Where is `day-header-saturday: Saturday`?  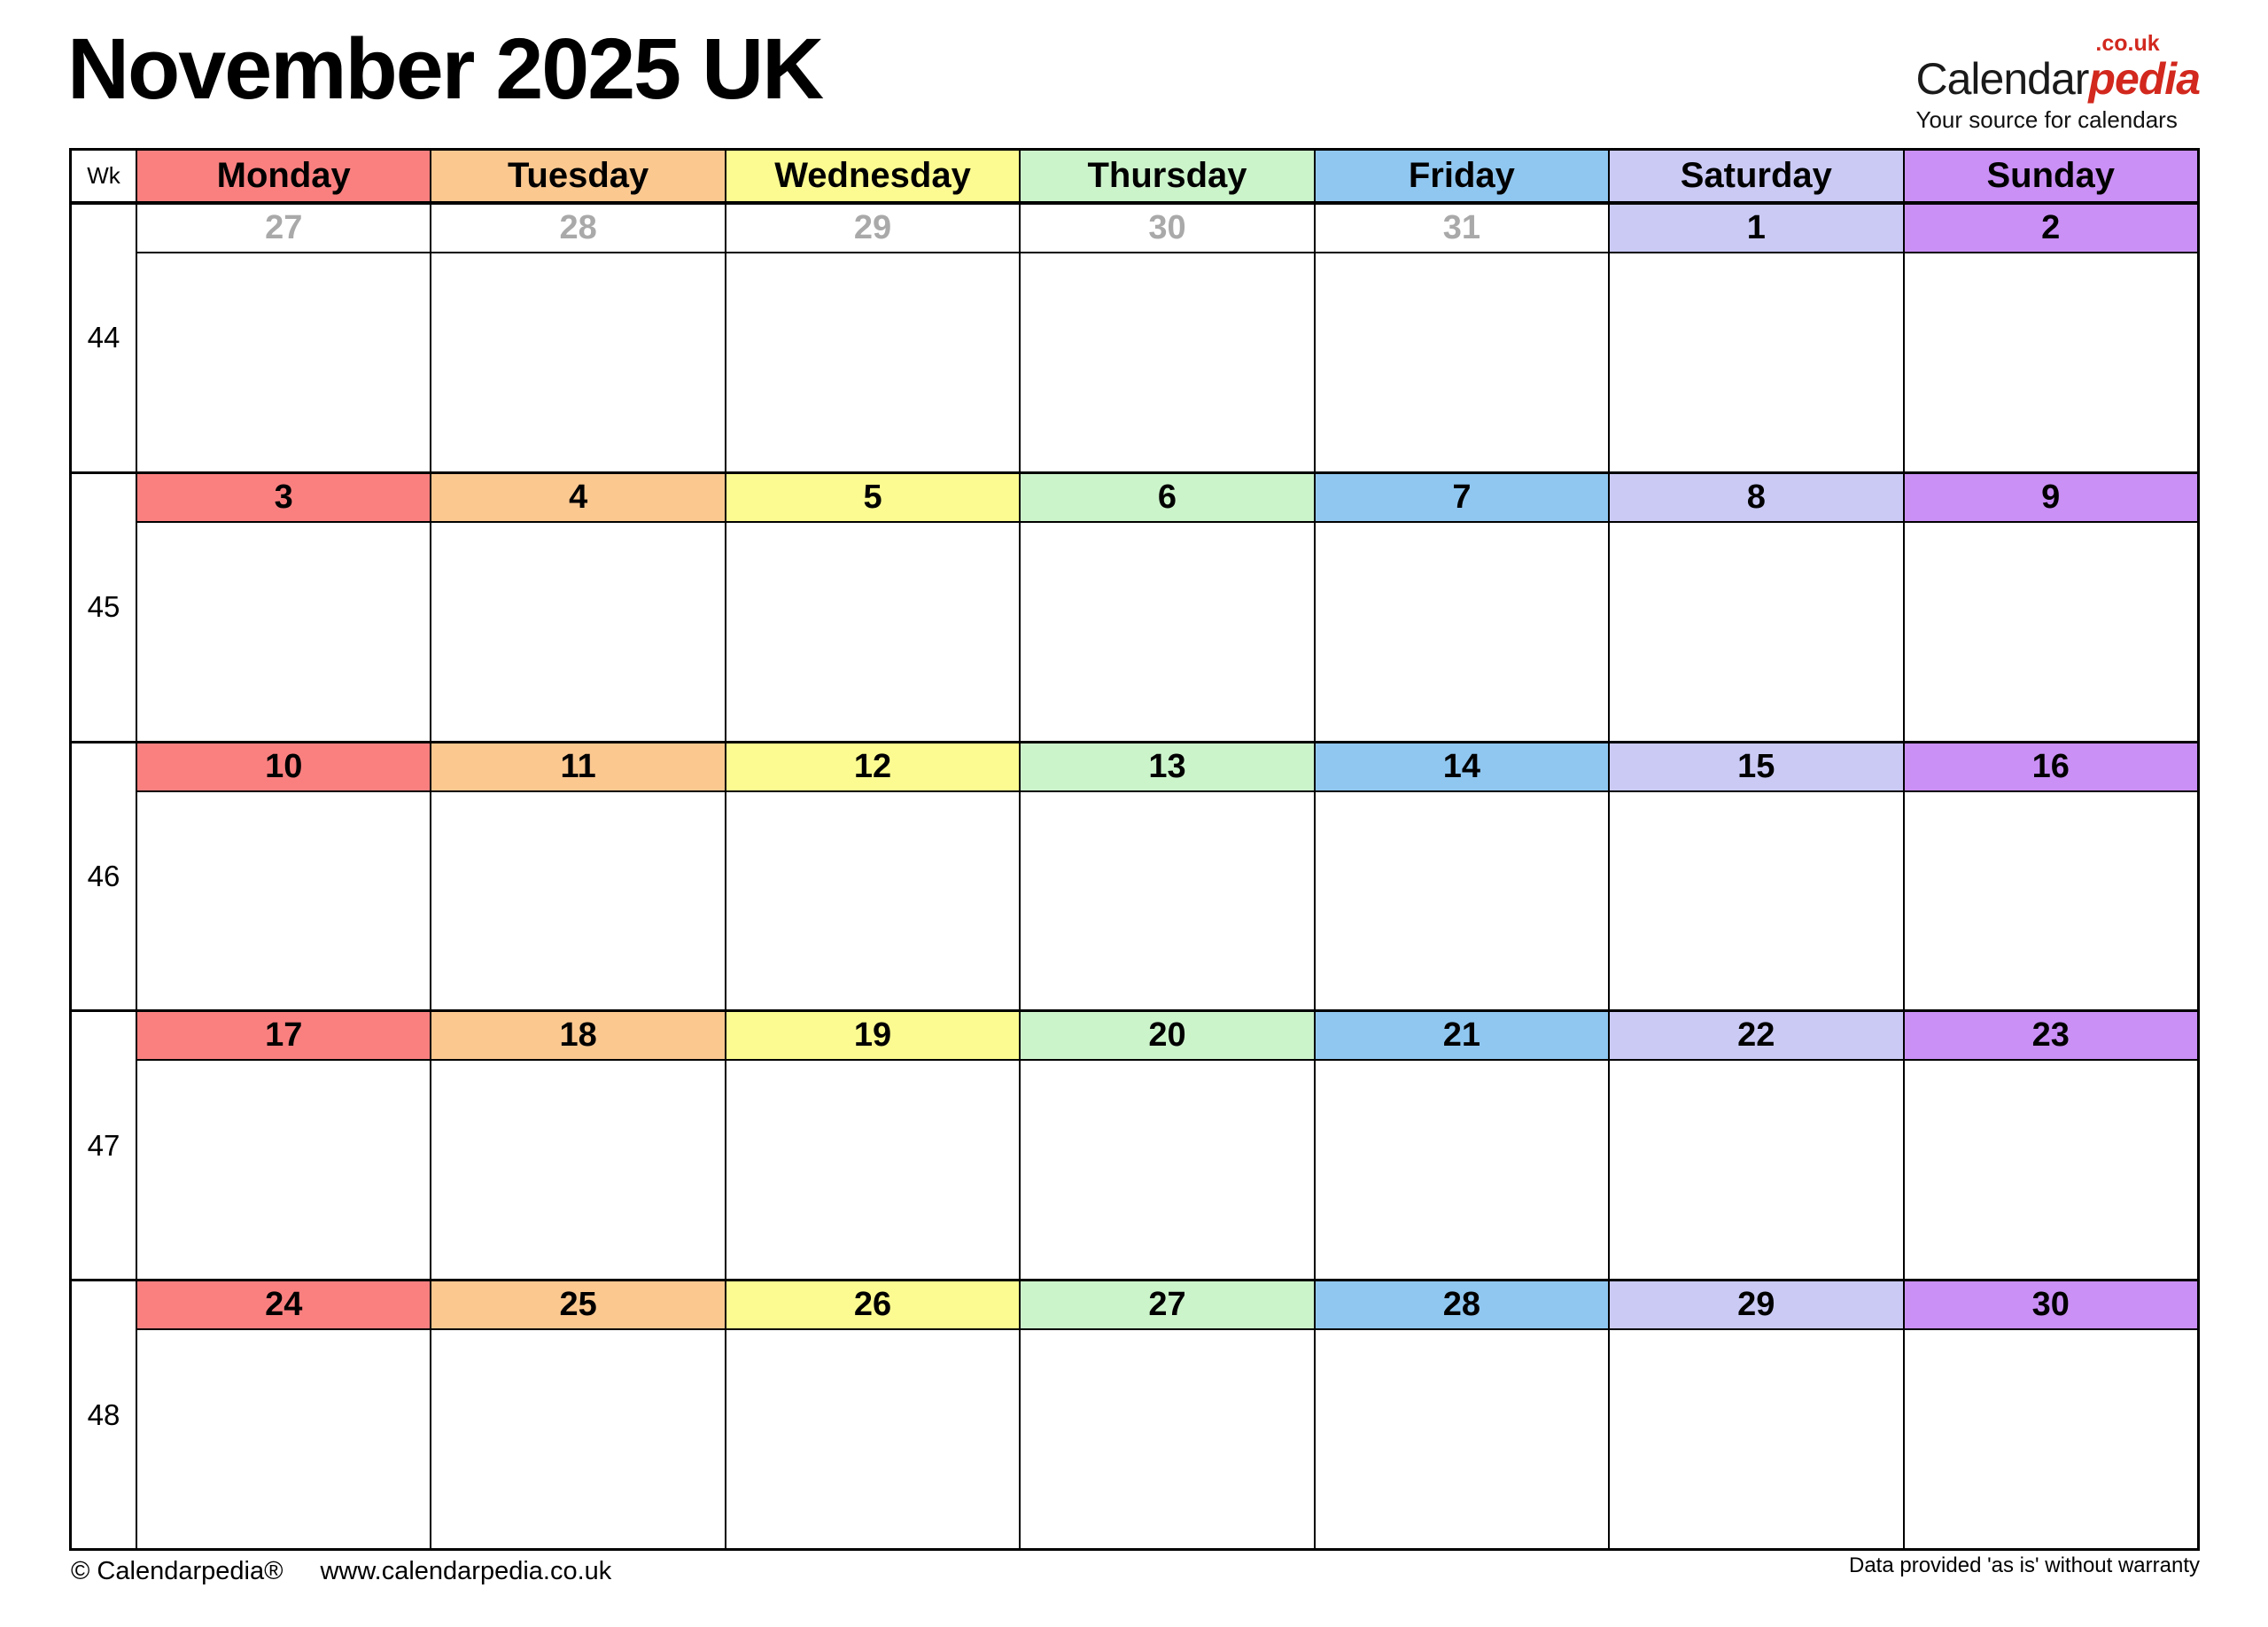 day-header-saturday: Saturday is located at coordinates (1757, 176).